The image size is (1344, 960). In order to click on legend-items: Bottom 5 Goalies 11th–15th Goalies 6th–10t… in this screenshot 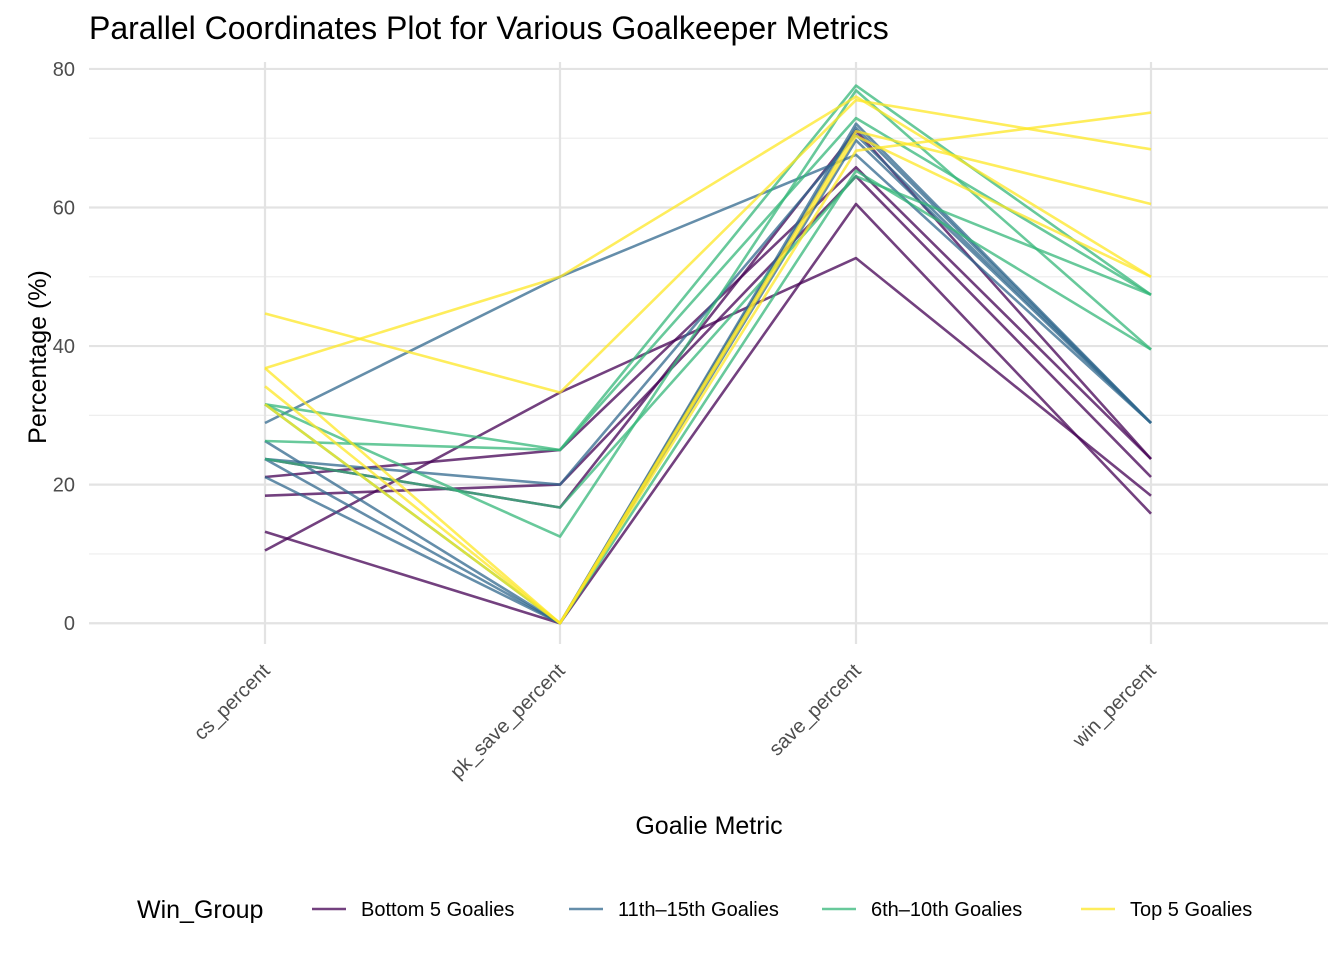, I will do `click(782, 910)`.